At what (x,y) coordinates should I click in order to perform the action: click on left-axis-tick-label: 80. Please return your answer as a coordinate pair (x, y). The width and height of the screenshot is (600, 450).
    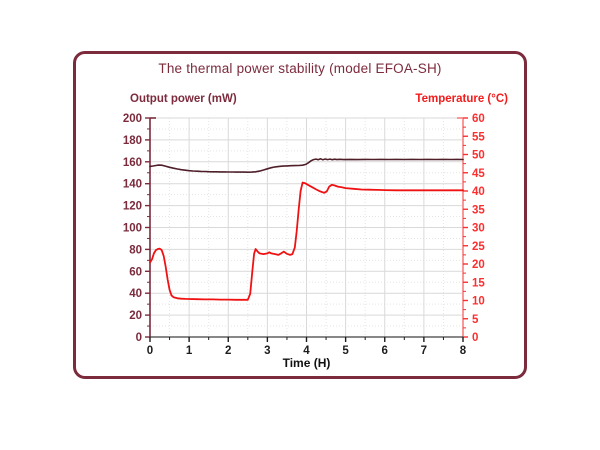
    Looking at the image, I should click on (135, 250).